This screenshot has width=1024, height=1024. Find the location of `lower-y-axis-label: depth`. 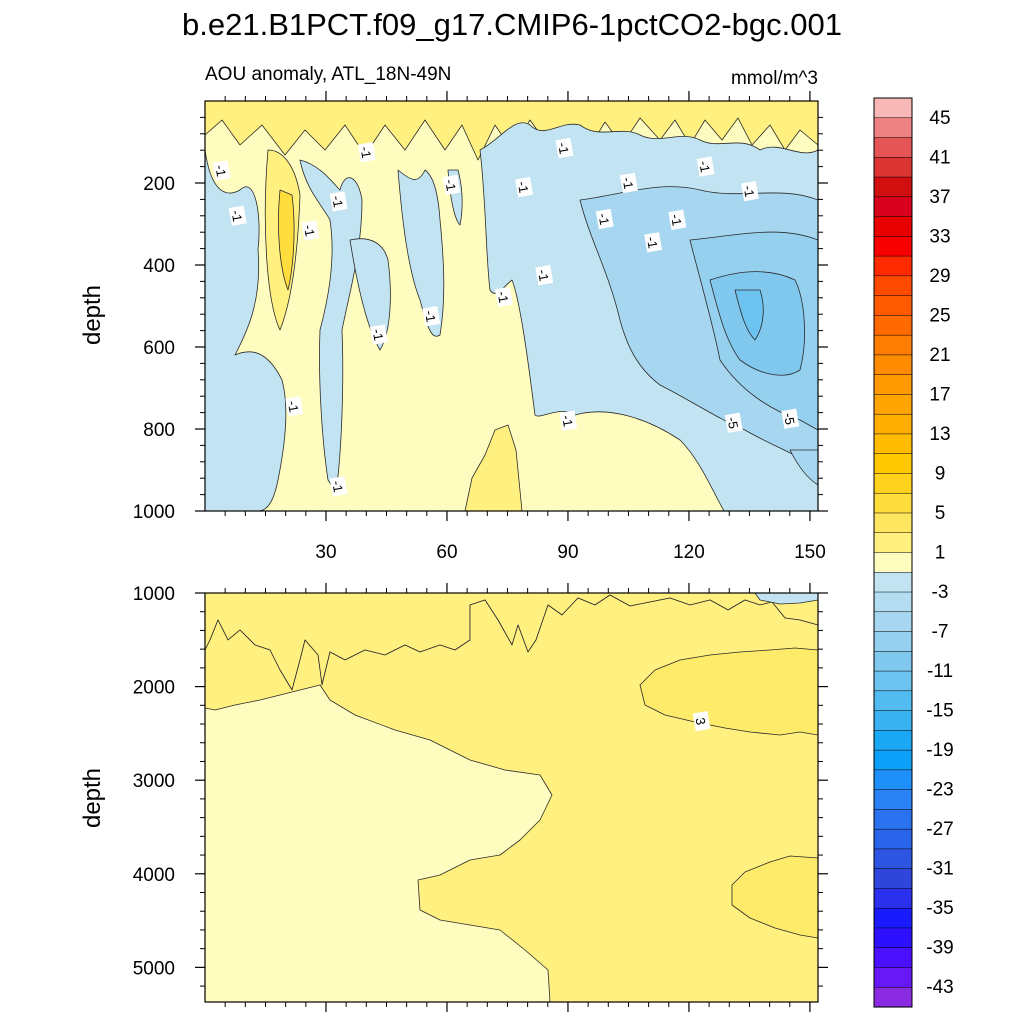

lower-y-axis-label: depth is located at coordinates (92, 798).